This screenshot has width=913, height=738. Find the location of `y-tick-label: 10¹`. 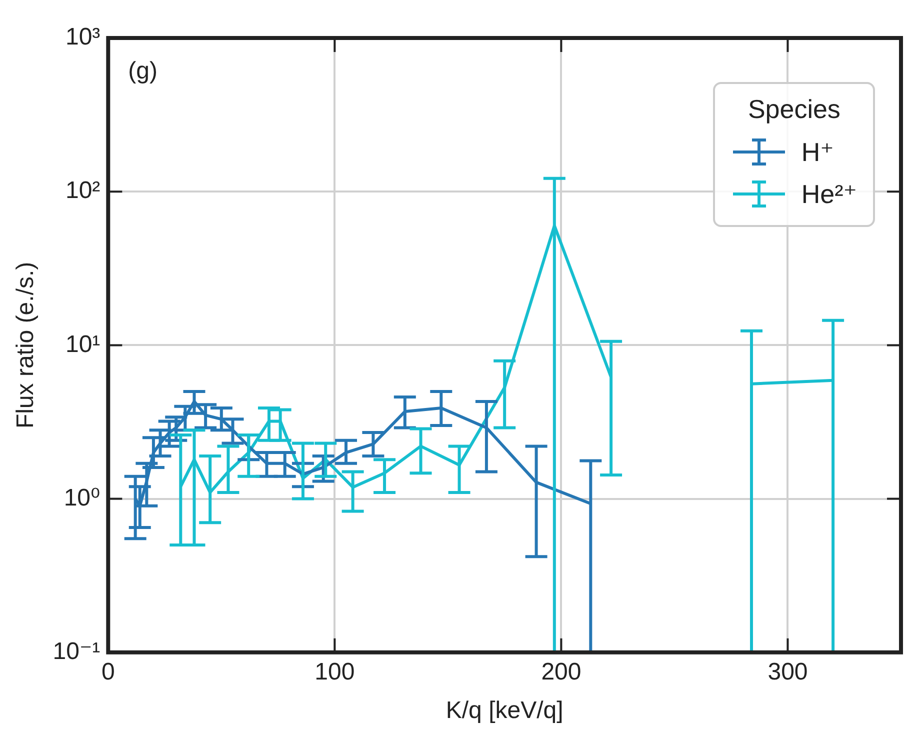

y-tick-label: 10¹ is located at coordinates (82, 344).